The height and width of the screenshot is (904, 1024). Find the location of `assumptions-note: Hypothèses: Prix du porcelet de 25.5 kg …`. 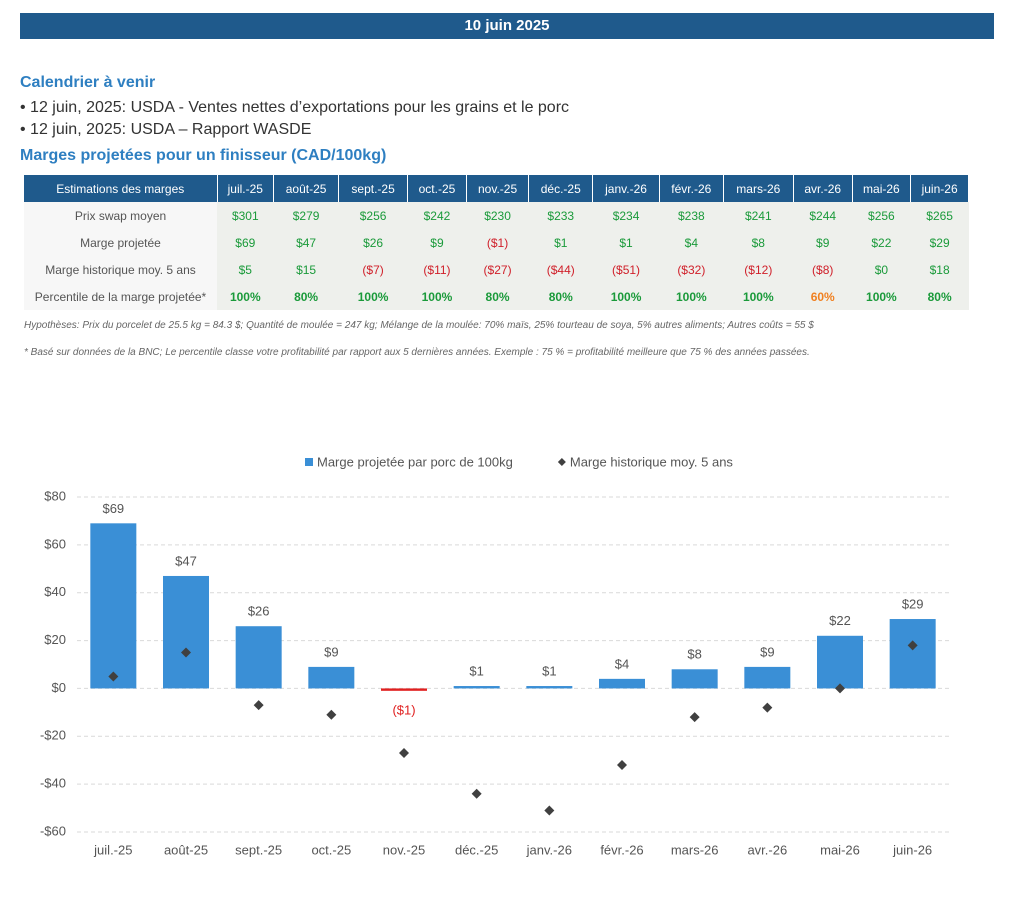

assumptions-note: Hypothèses: Prix du porcelet de 25.5 kg … is located at coordinates (419, 325).